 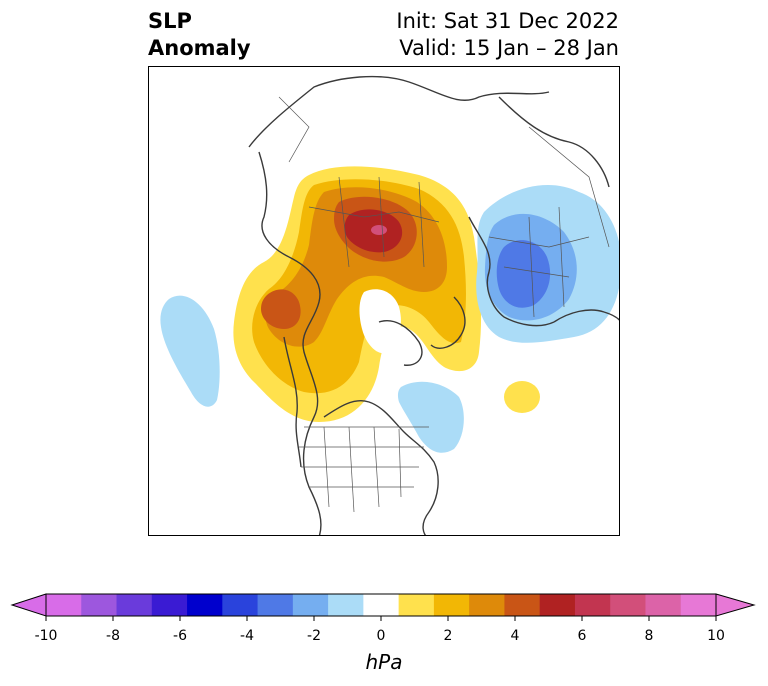 I want to click on title-line-1: SLP, so click(x=170, y=21).